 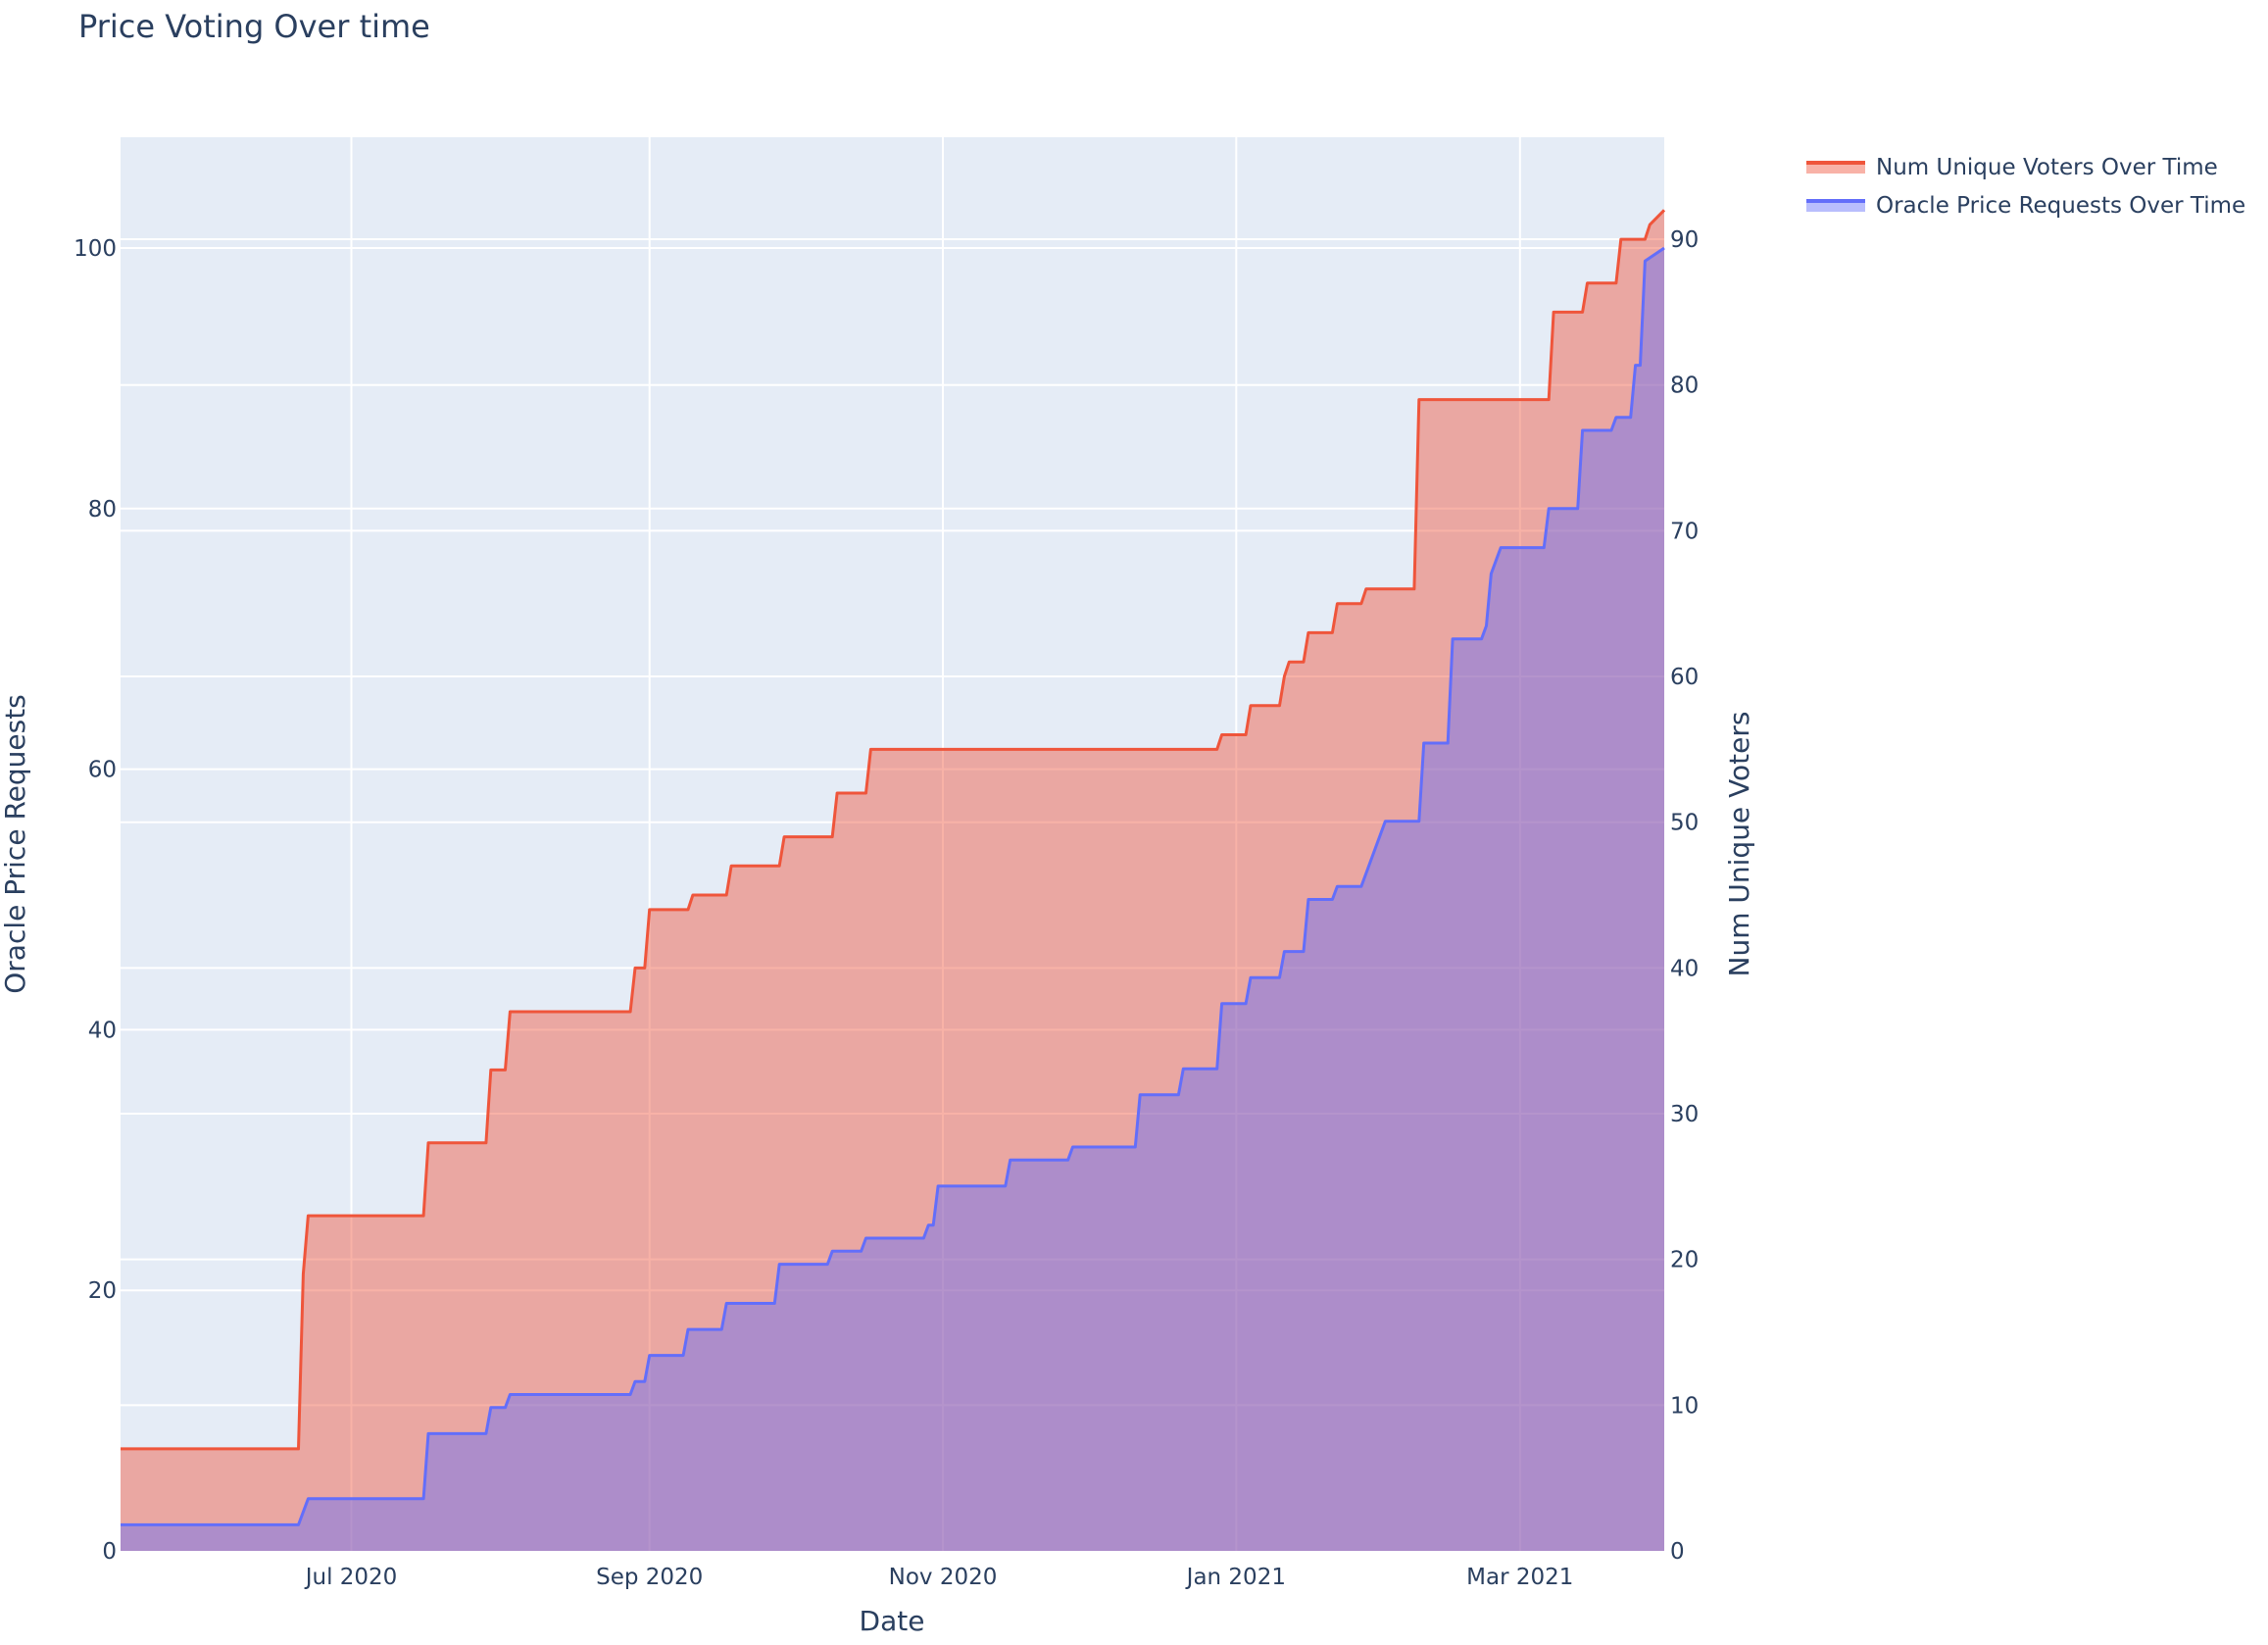 I want to click on y-tick-label-left: 40, so click(x=102, y=1030).